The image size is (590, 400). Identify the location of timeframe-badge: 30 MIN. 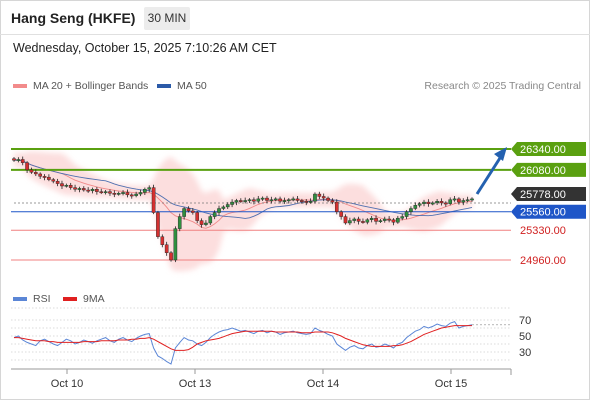
(167, 18).